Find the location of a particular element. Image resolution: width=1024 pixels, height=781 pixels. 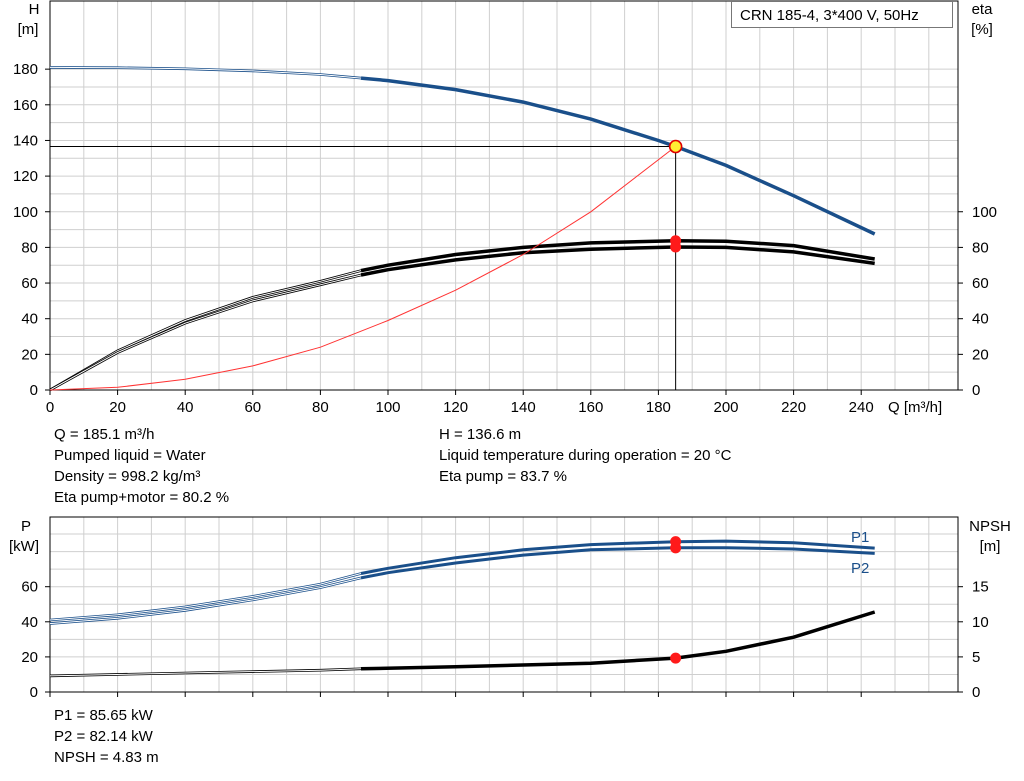

p2-label: P2 is located at coordinates (860, 568).